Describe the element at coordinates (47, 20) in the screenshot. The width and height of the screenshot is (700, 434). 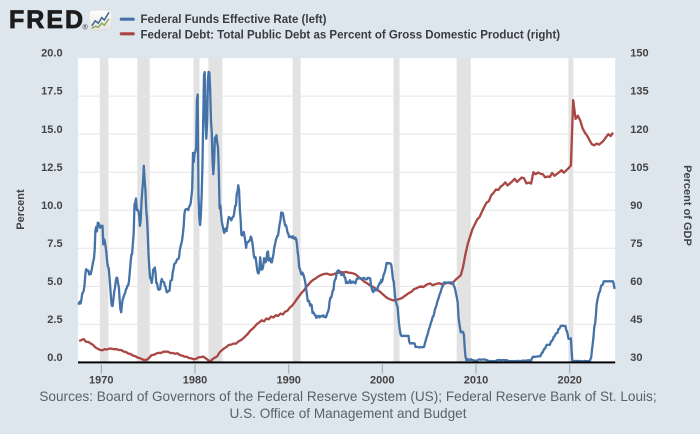
I see `svg-text: FRED` at that location.